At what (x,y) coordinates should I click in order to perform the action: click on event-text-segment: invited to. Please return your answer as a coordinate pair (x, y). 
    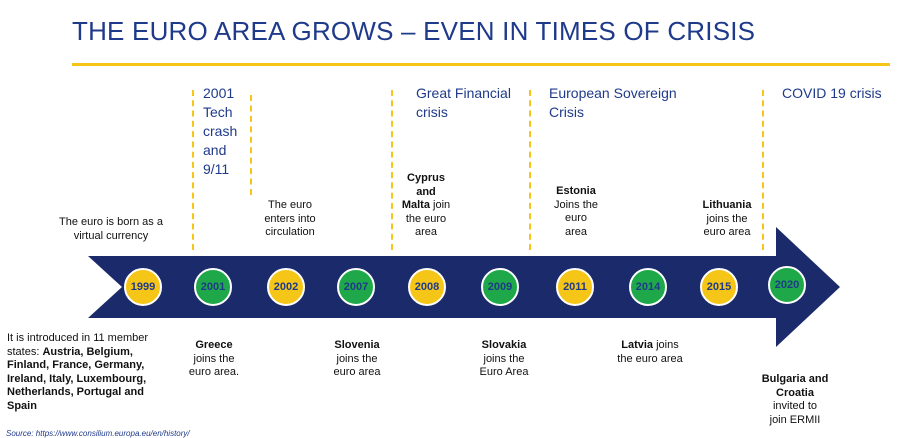
    Looking at the image, I should click on (795, 406).